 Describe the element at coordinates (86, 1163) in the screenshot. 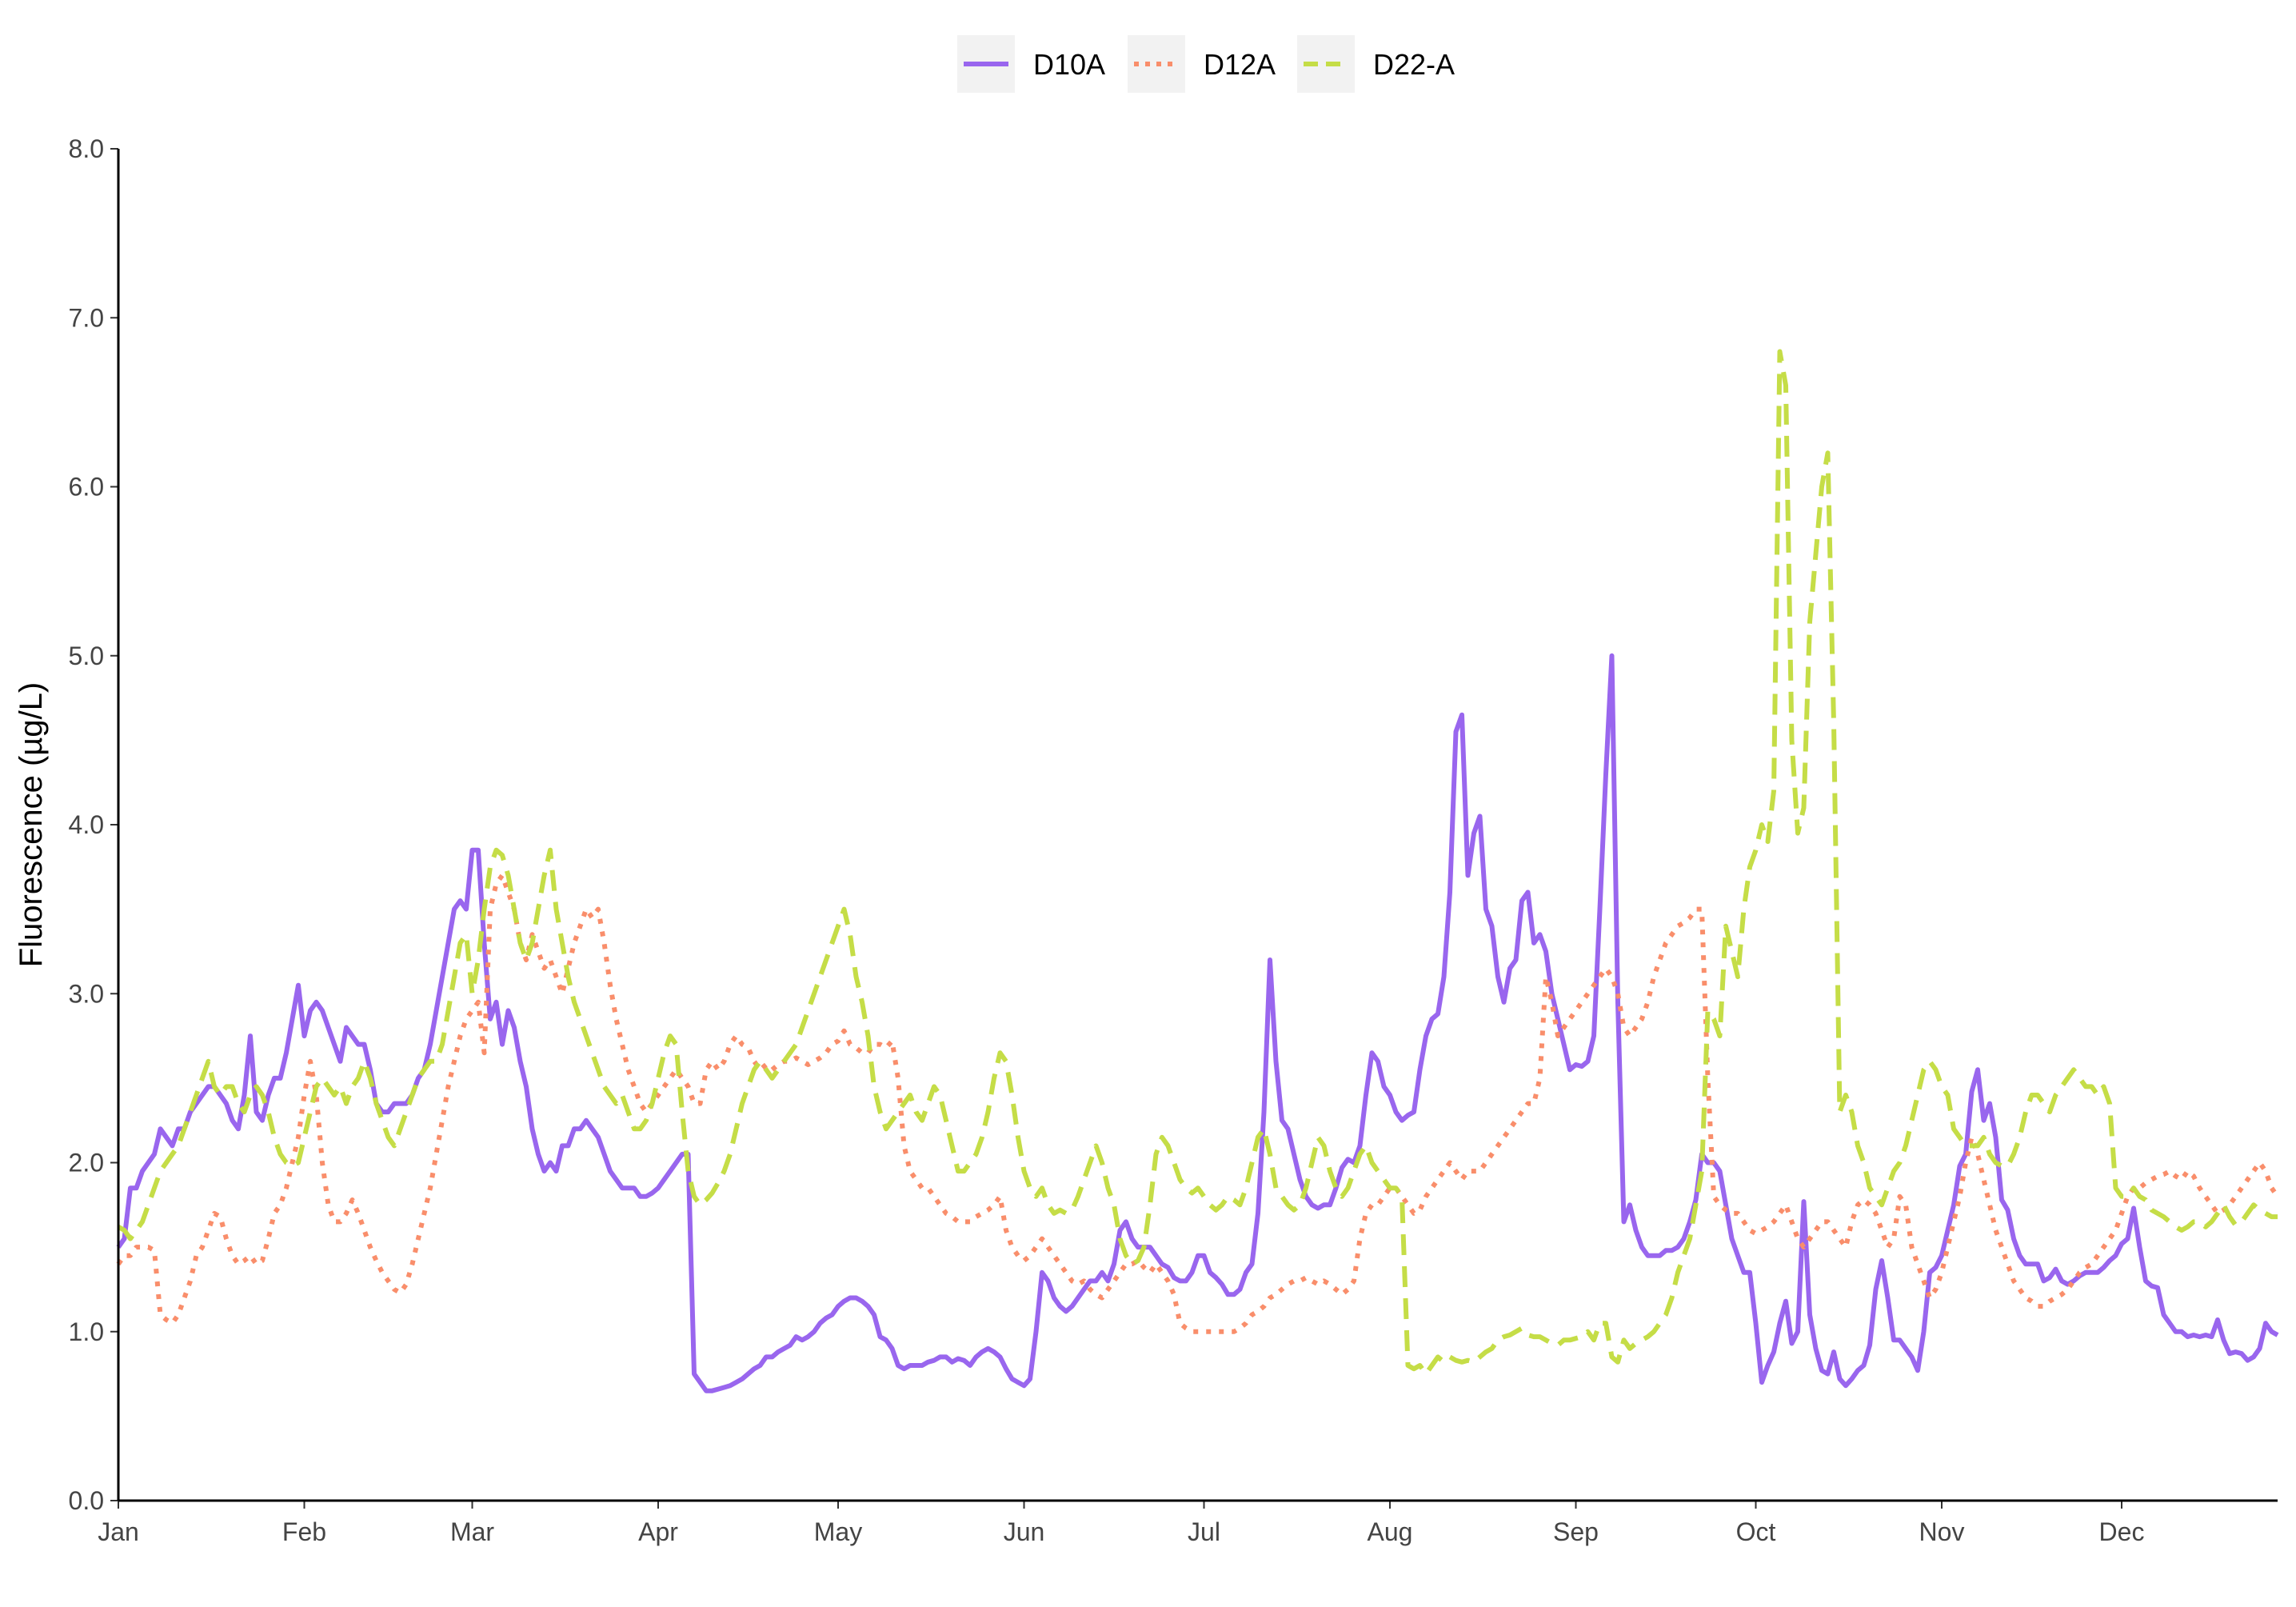

I see `y-tick-label: 2.0` at that location.